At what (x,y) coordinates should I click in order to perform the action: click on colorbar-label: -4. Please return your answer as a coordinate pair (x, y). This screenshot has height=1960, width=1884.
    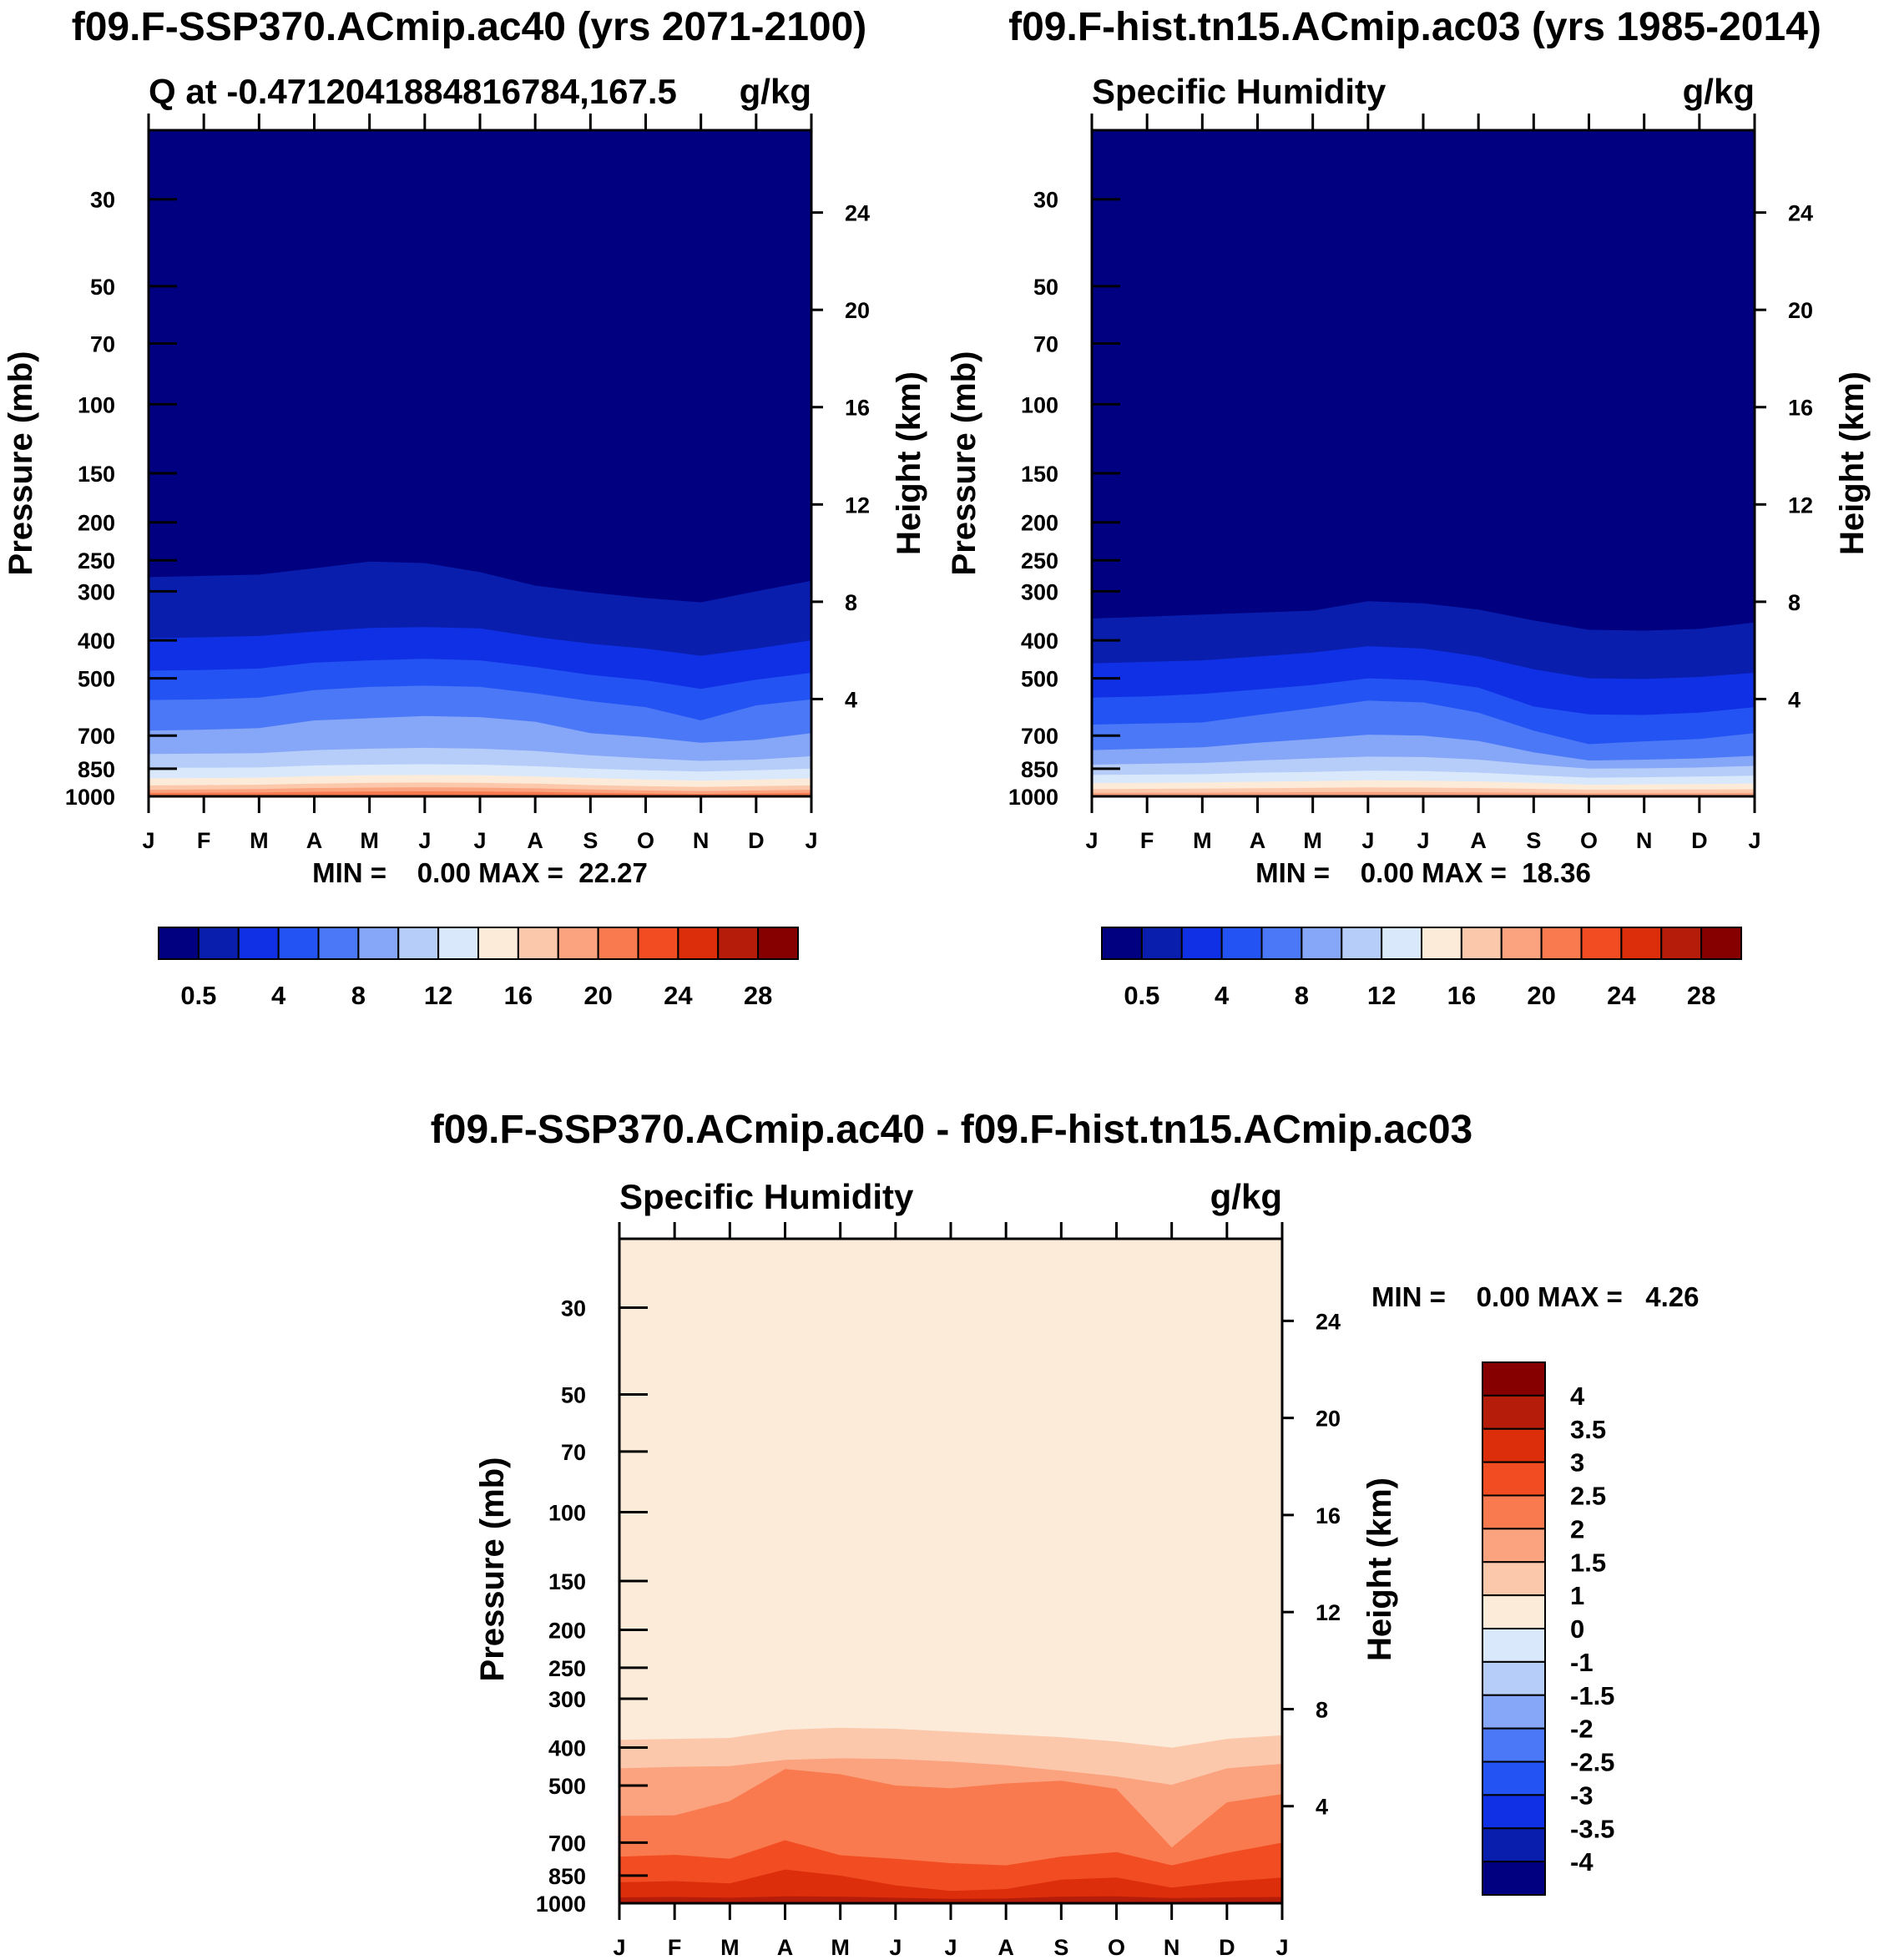
    Looking at the image, I should click on (1582, 1862).